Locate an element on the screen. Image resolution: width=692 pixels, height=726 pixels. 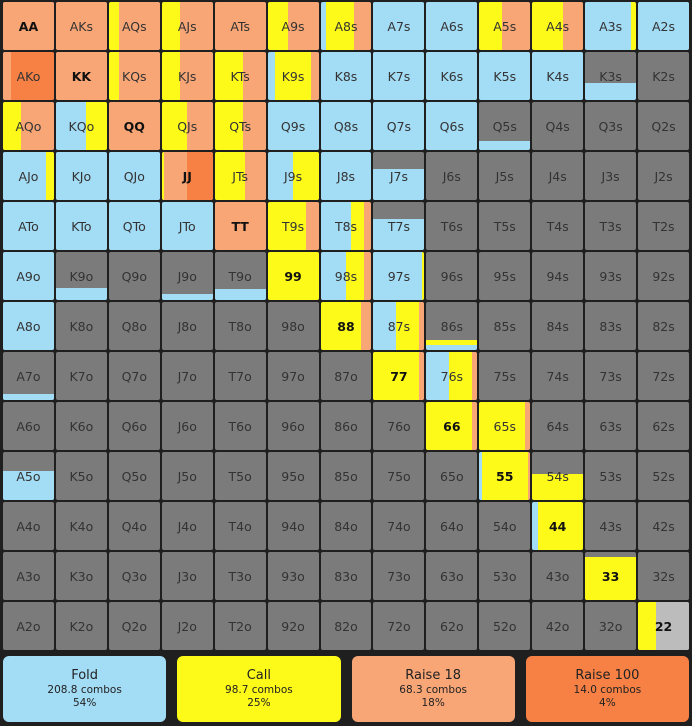
hand-cell: 98s is located at coordinates (346, 276).